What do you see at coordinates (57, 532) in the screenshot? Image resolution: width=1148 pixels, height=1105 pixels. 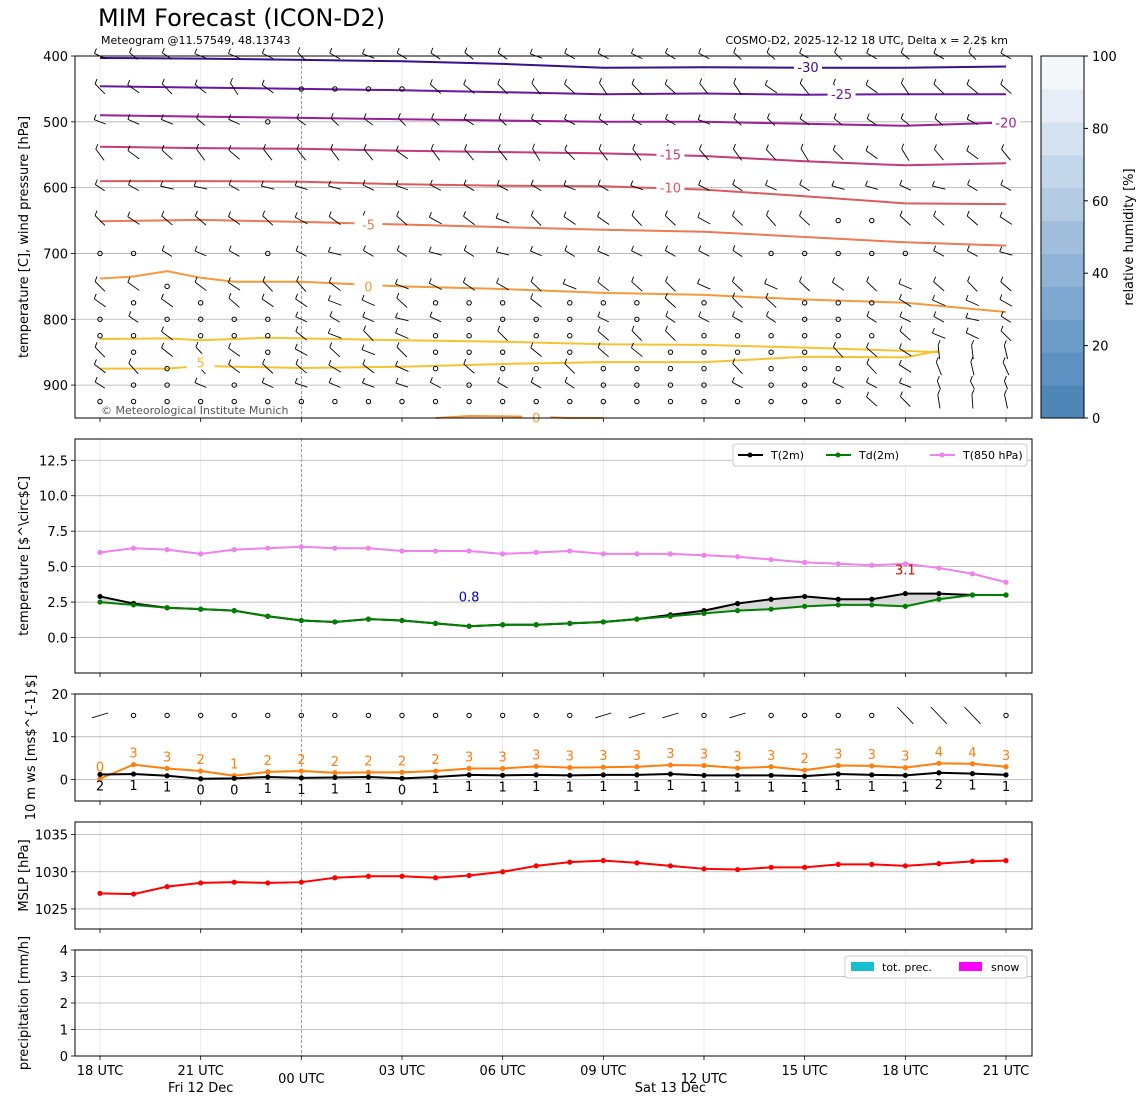 I see `y-tick-label: 7.5` at bounding box center [57, 532].